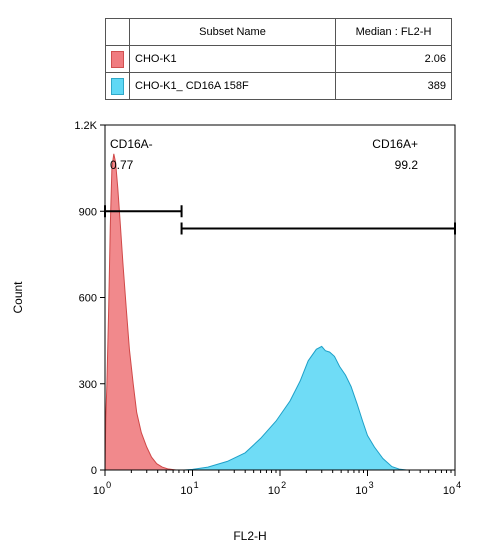 This screenshot has width=479, height=557. I want to click on y-tick-label: 1.2K, so click(85, 126).